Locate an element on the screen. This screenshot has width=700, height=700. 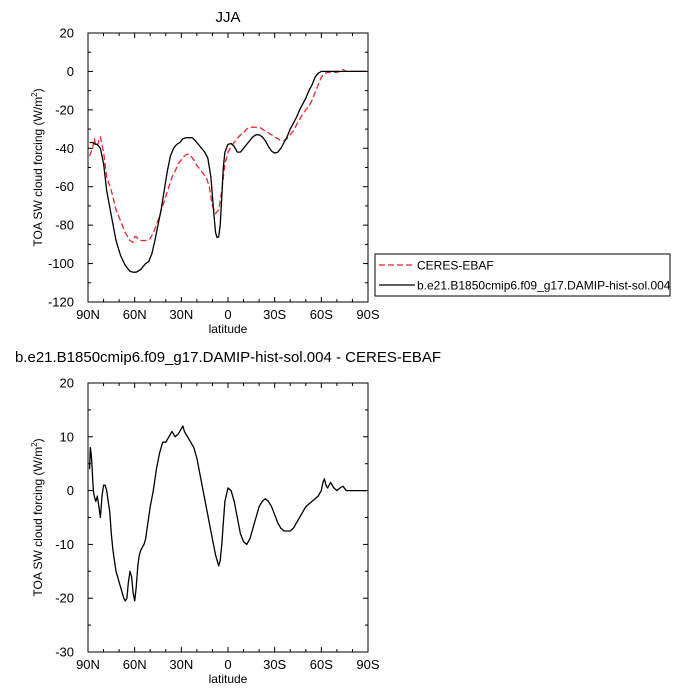
y-tick-label: -60 is located at coordinates (64, 186).